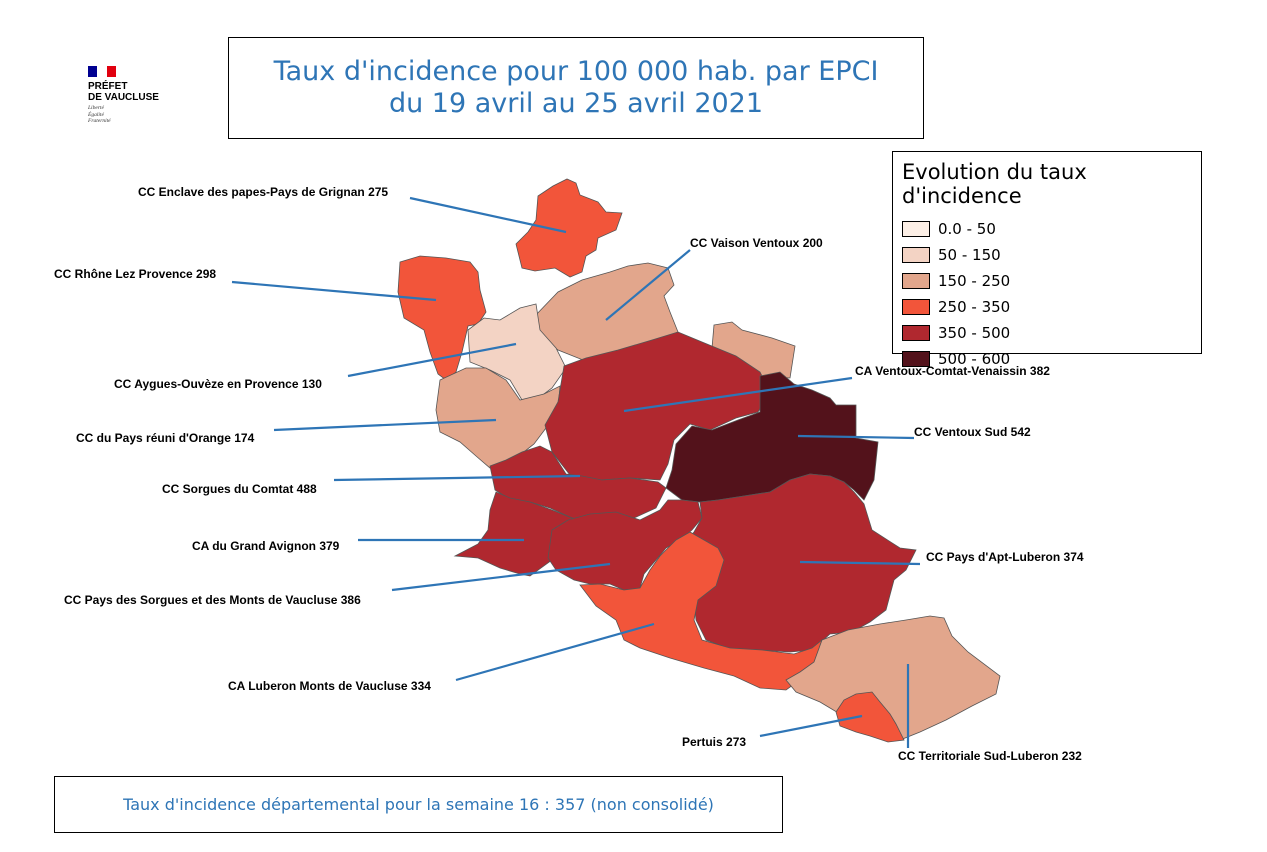 This screenshot has width=1267, height=852. What do you see at coordinates (860, 563) in the screenshot?
I see `leader-pays-apt` at bounding box center [860, 563].